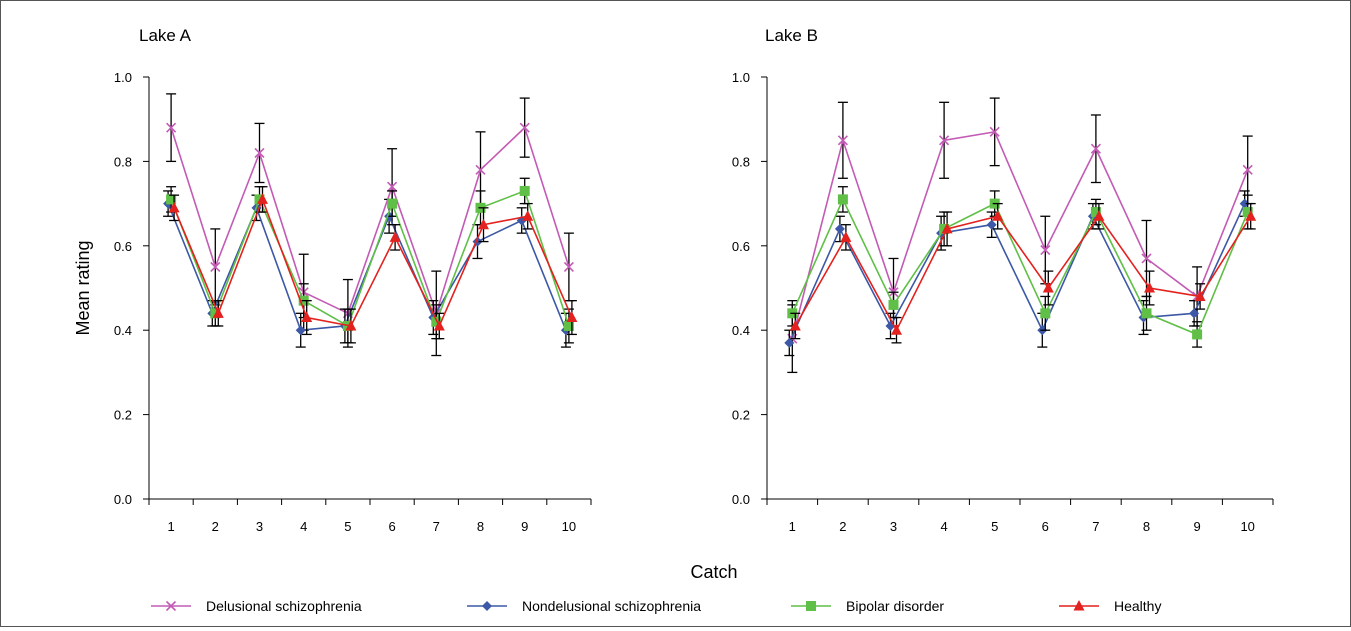 Image resolution: width=1351 pixels, height=631 pixels. Describe the element at coordinates (1146, 526) in the screenshot. I see `x-tick-label: 8` at that location.